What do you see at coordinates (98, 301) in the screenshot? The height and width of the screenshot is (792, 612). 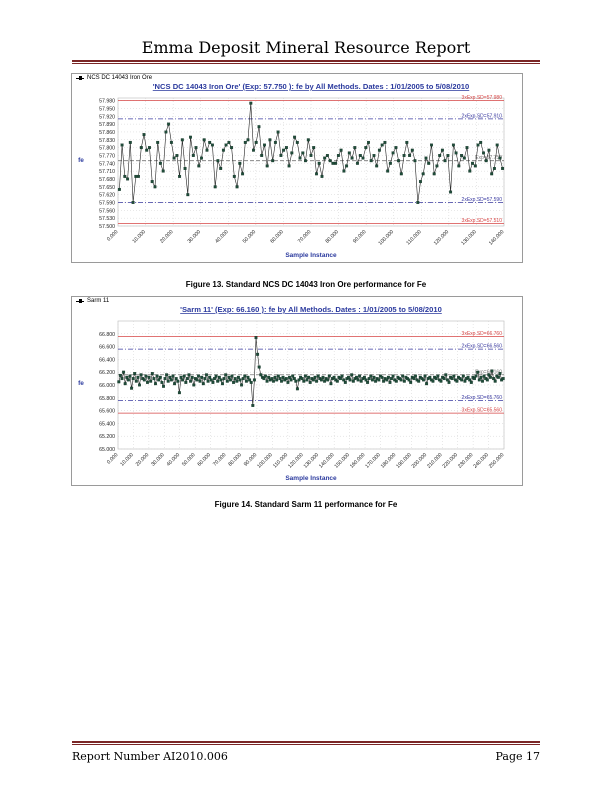 I see `chart-tab-label: Sarm 11` at bounding box center [98, 301].